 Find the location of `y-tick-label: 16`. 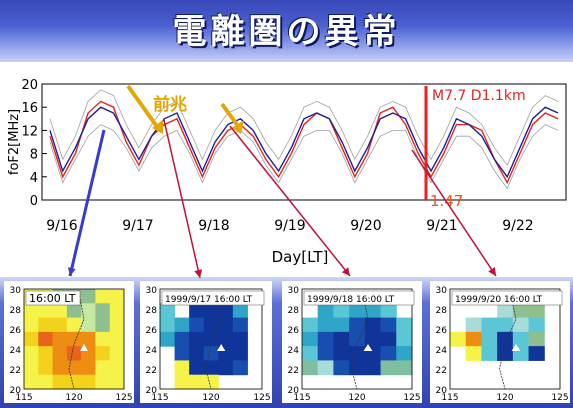

y-tick-label: 16 is located at coordinates (29, 108).